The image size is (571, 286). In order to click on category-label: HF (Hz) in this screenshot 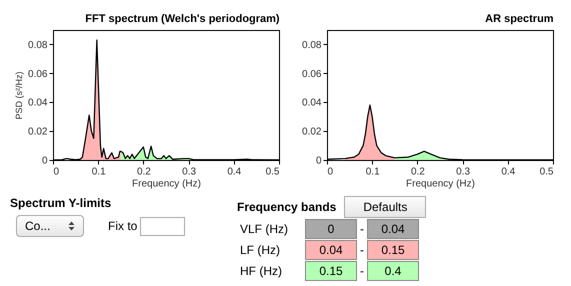, I will do `click(261, 271)`.